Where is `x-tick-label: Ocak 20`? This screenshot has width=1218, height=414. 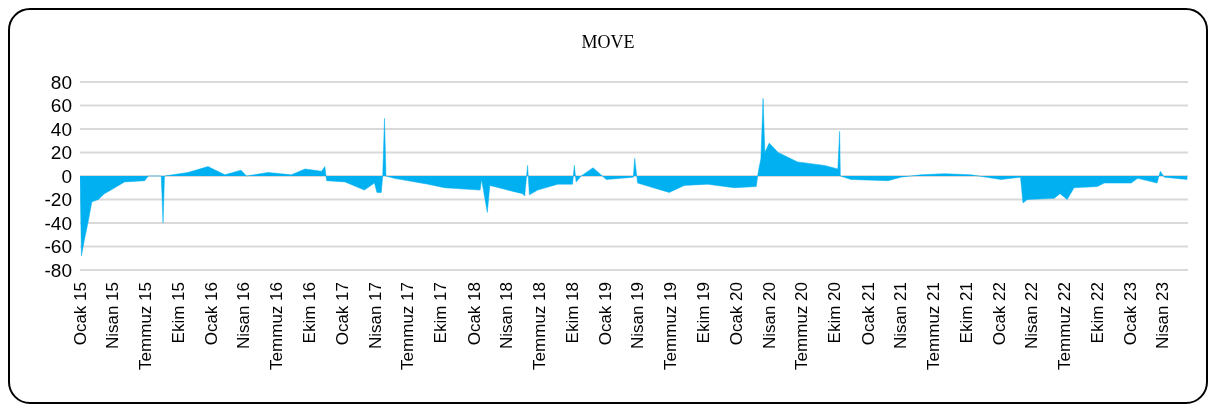
x-tick-label: Ocak 20 is located at coordinates (736, 314).